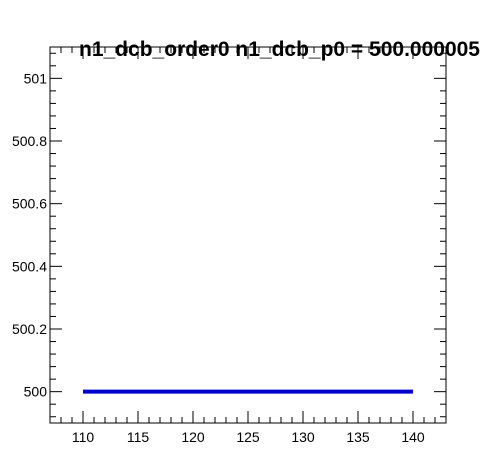  I want to click on x-tick-label: 110, so click(83, 437).